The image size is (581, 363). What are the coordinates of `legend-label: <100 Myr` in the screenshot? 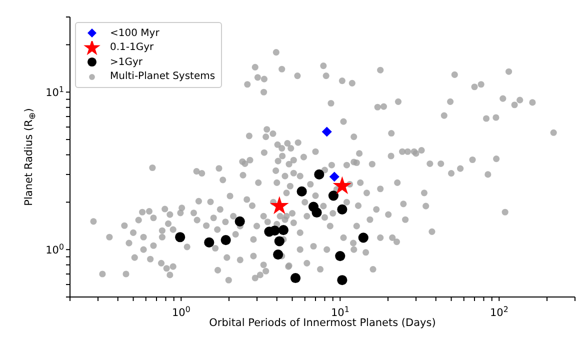 It's located at (135, 33).